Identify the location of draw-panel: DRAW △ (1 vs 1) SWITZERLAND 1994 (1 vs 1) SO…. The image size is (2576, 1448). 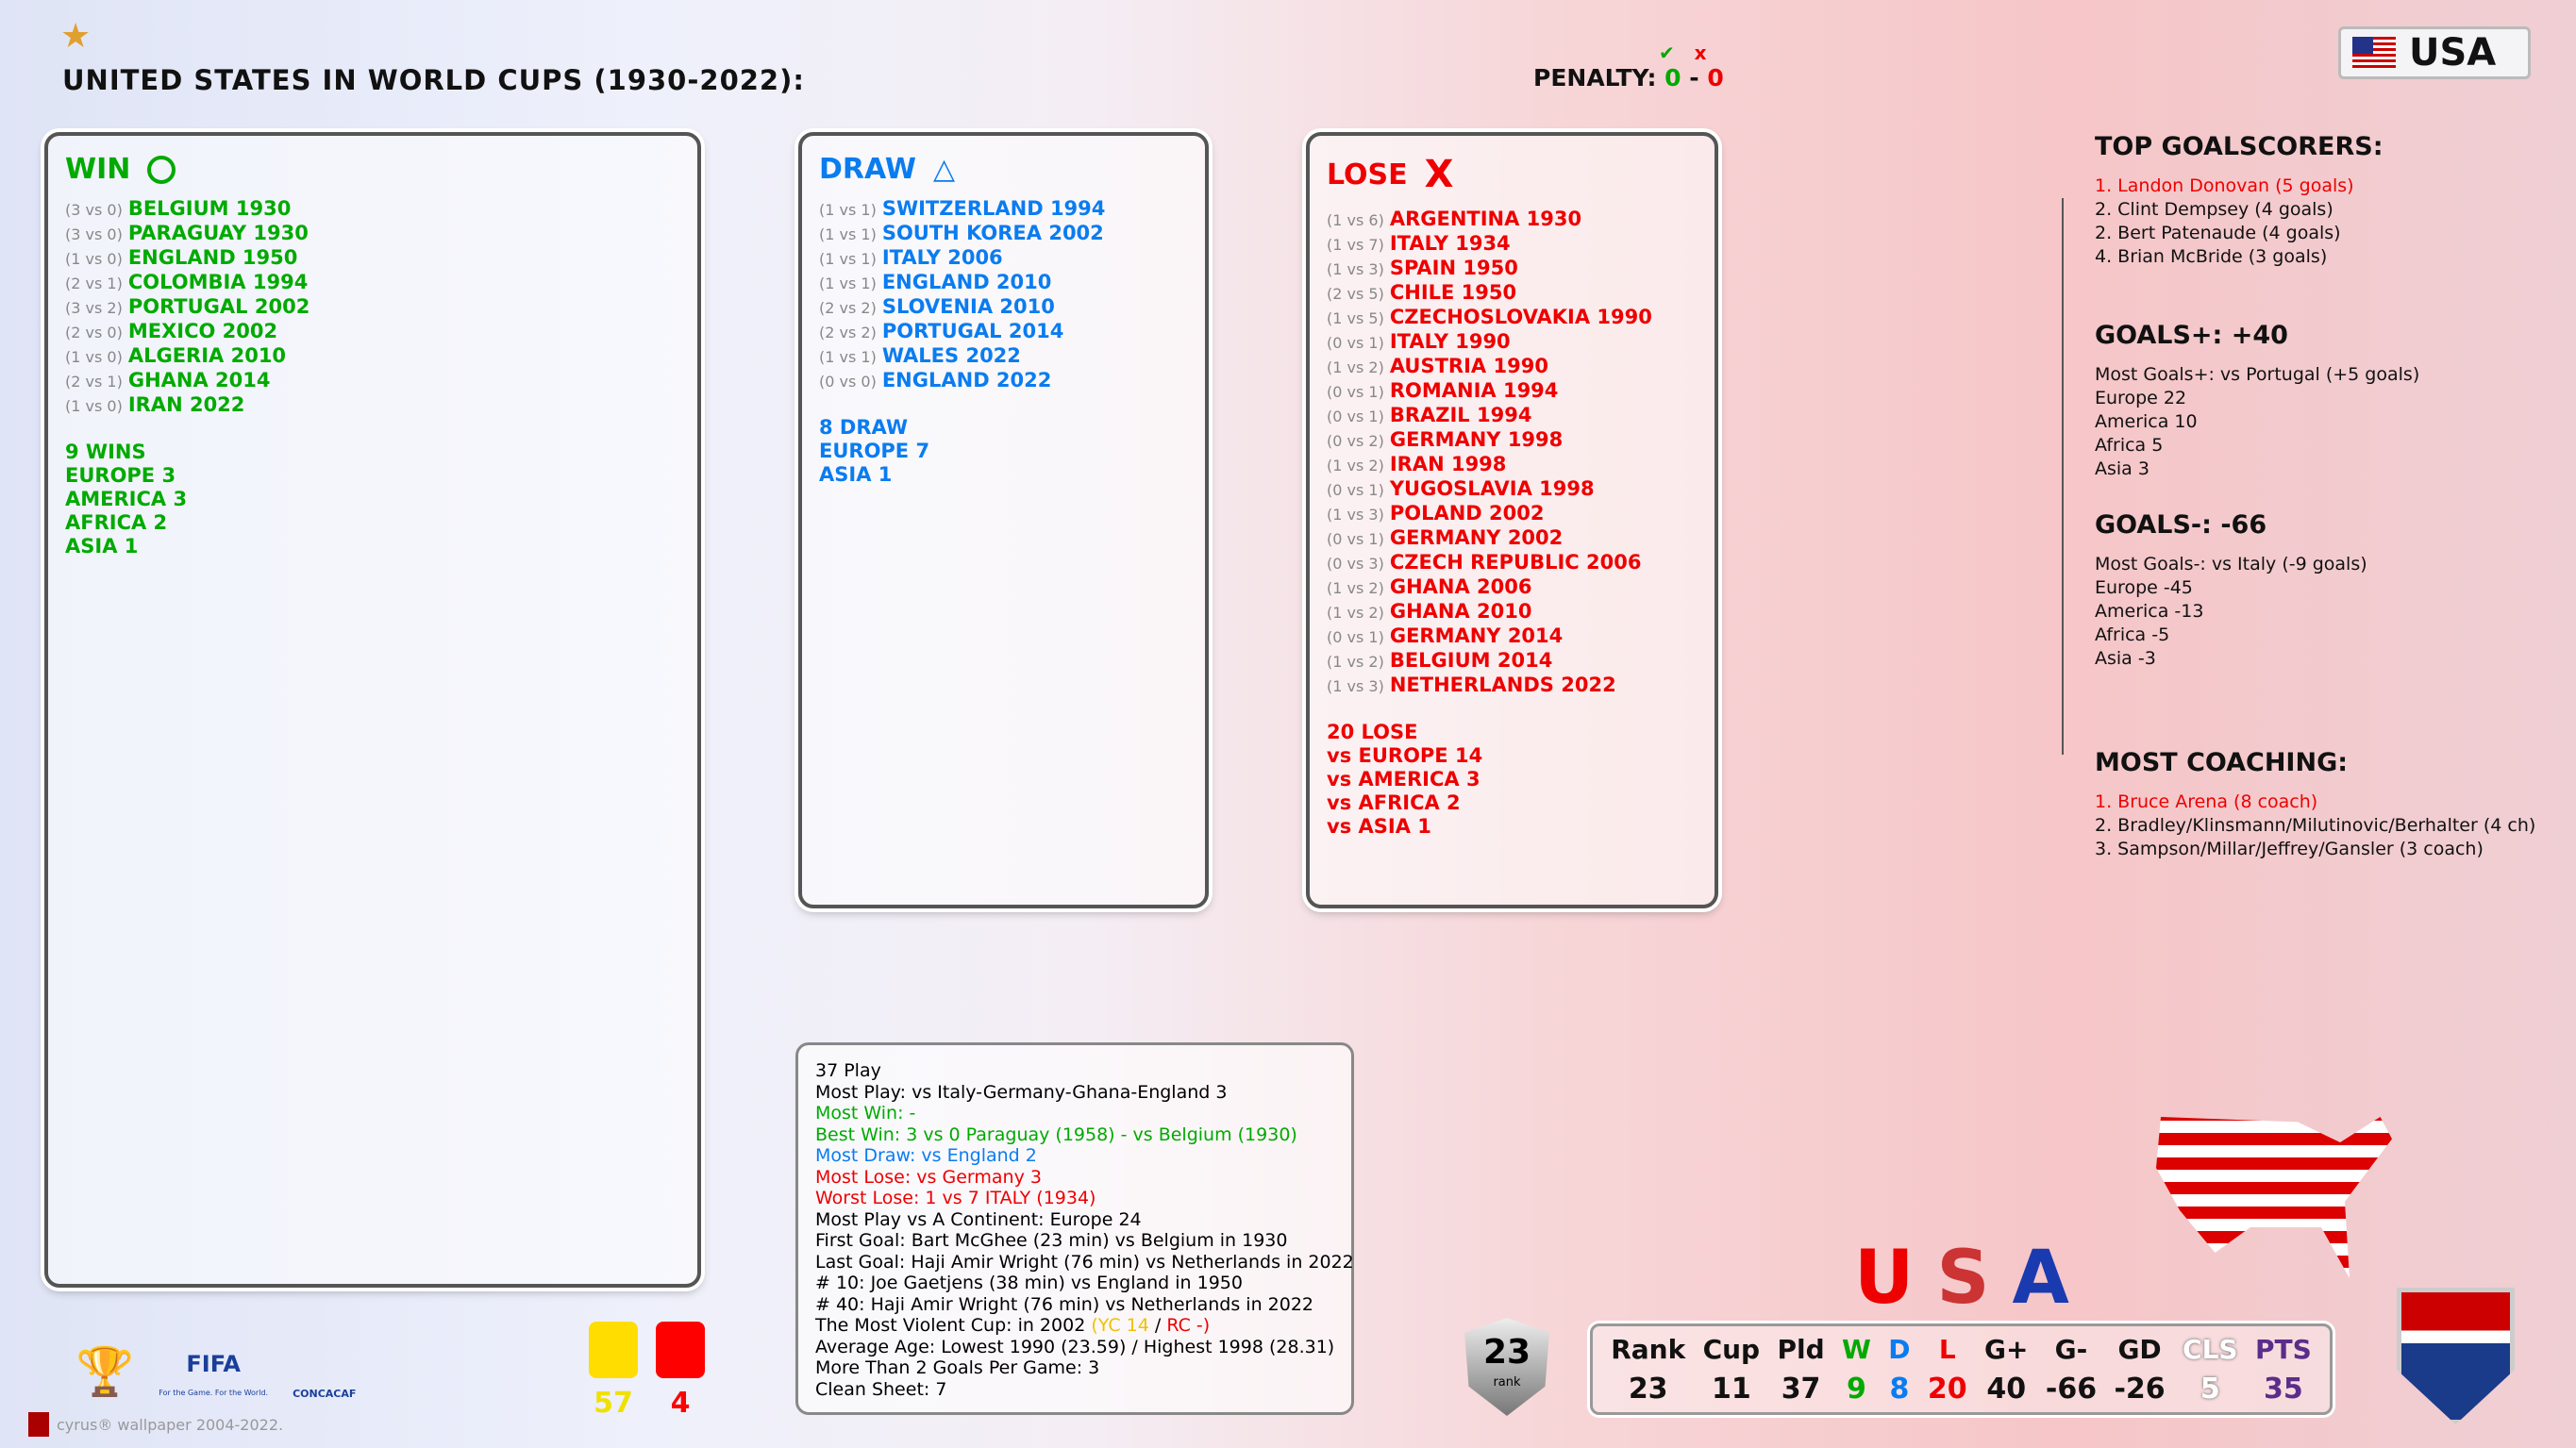
(1003, 520).